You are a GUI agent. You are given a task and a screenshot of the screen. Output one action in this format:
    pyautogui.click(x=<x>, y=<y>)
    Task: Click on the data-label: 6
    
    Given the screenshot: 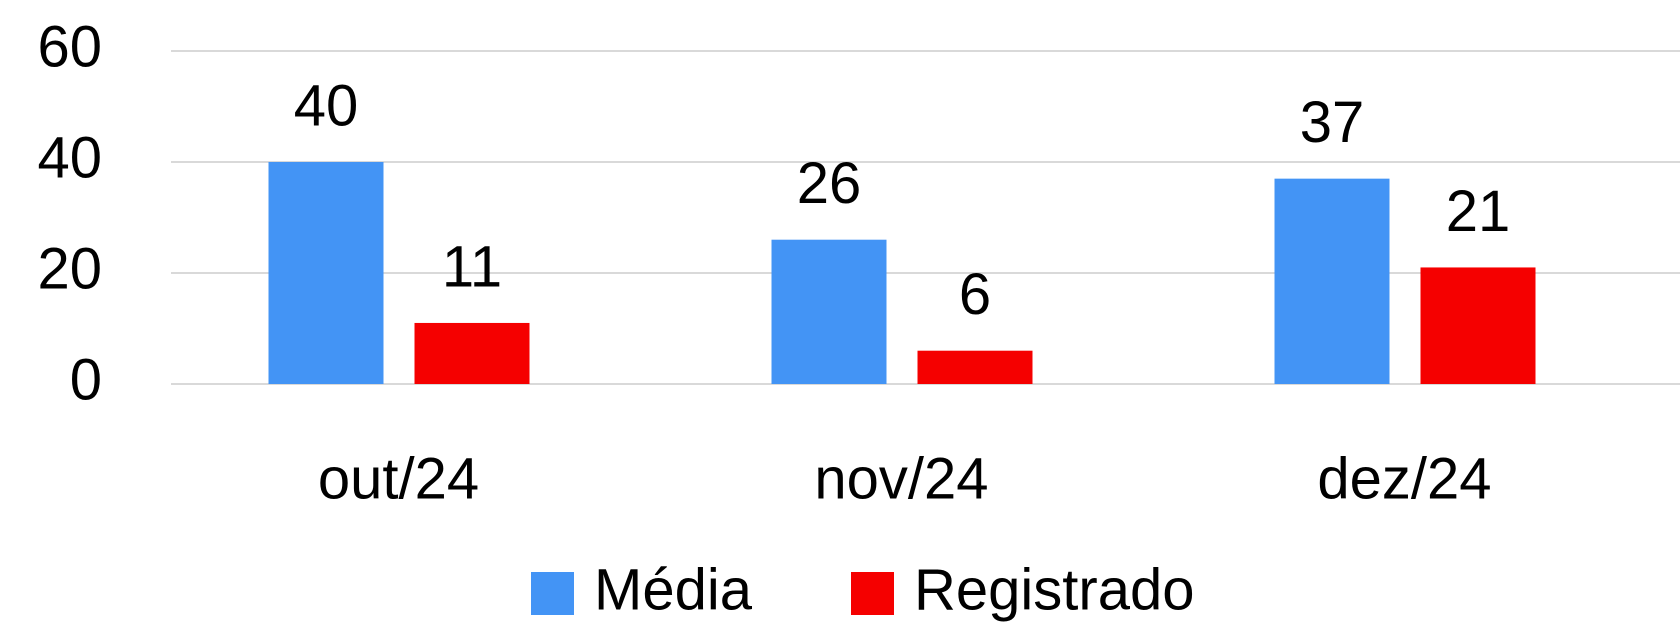 What is the action you would take?
    pyautogui.click(x=975, y=294)
    